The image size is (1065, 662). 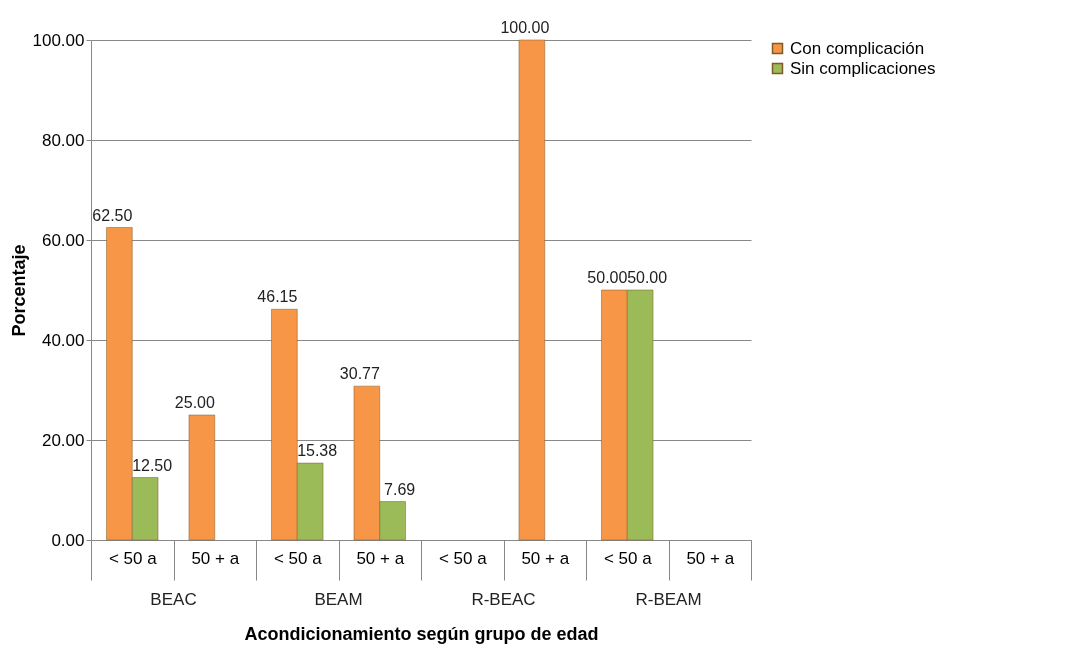 I want to click on data-label: 46.15, so click(x=277, y=297).